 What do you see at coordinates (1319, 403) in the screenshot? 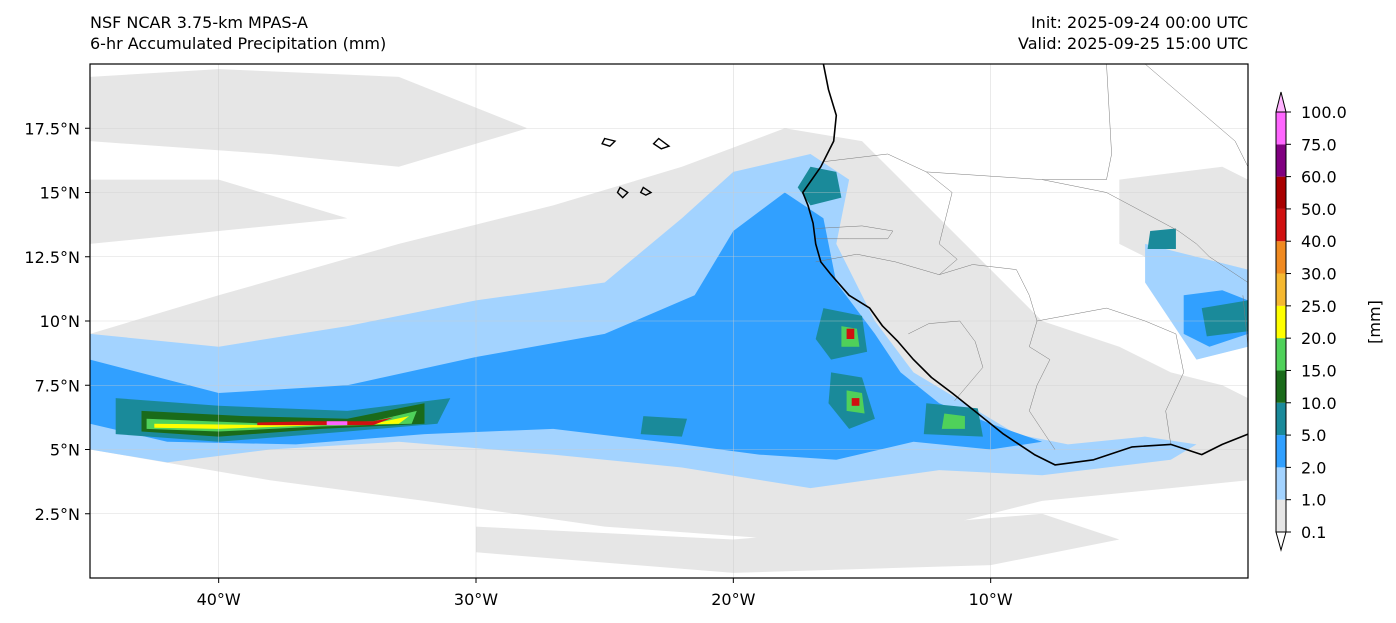
I see `colorbar-tick-label: 10.0` at bounding box center [1319, 403].